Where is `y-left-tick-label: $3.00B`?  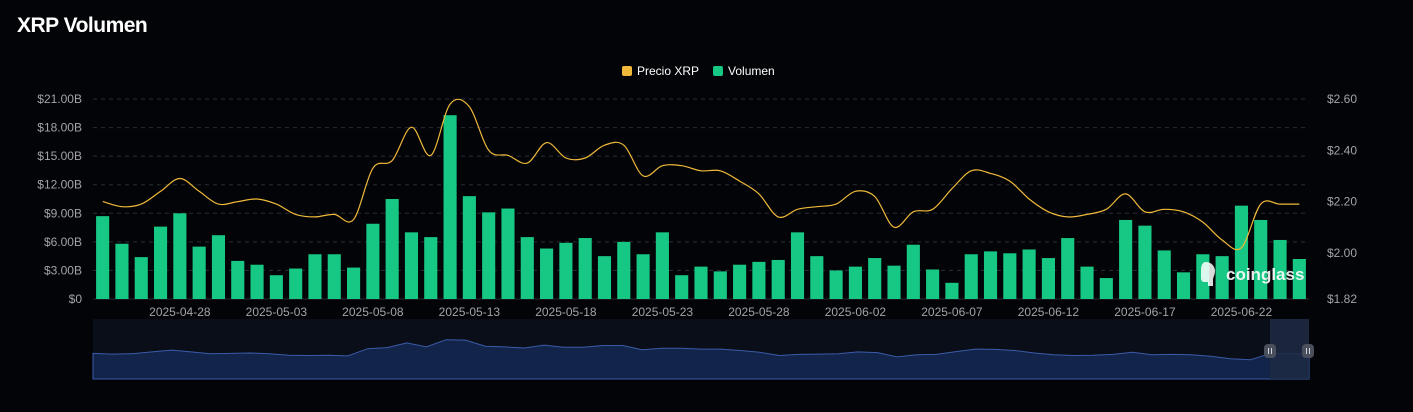 y-left-tick-label: $3.00B is located at coordinates (63, 270).